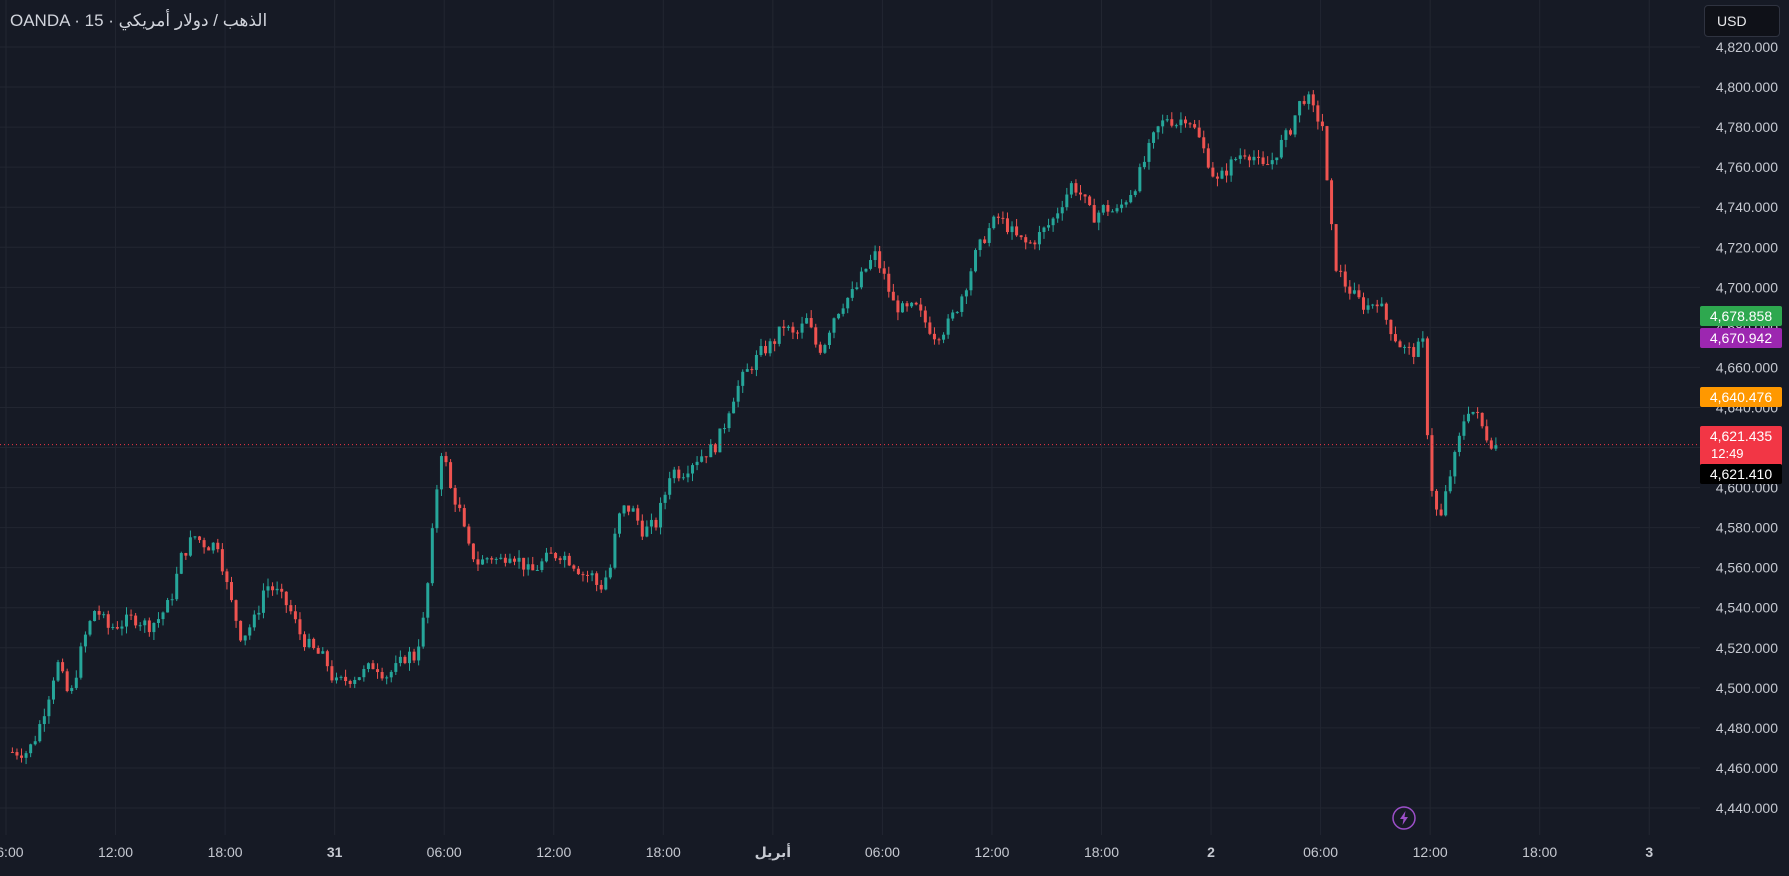  What do you see at coordinates (1727, 453) in the screenshot?
I see `bar-countdown: 12:49` at bounding box center [1727, 453].